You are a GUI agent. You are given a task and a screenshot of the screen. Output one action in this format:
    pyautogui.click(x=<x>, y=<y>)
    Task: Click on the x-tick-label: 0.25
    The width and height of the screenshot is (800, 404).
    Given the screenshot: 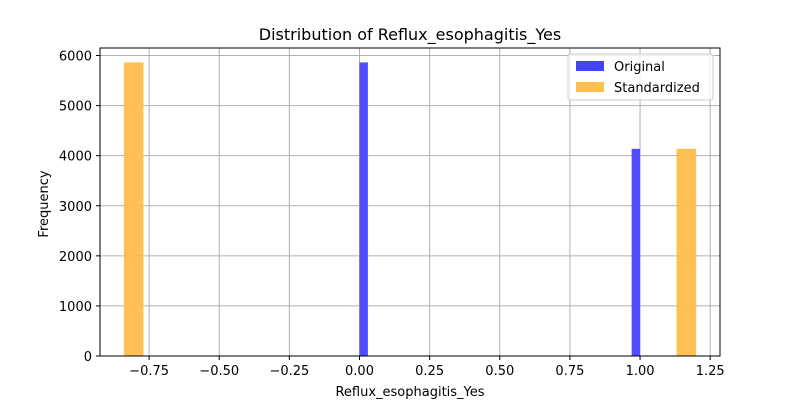 What is the action you would take?
    pyautogui.click(x=429, y=371)
    